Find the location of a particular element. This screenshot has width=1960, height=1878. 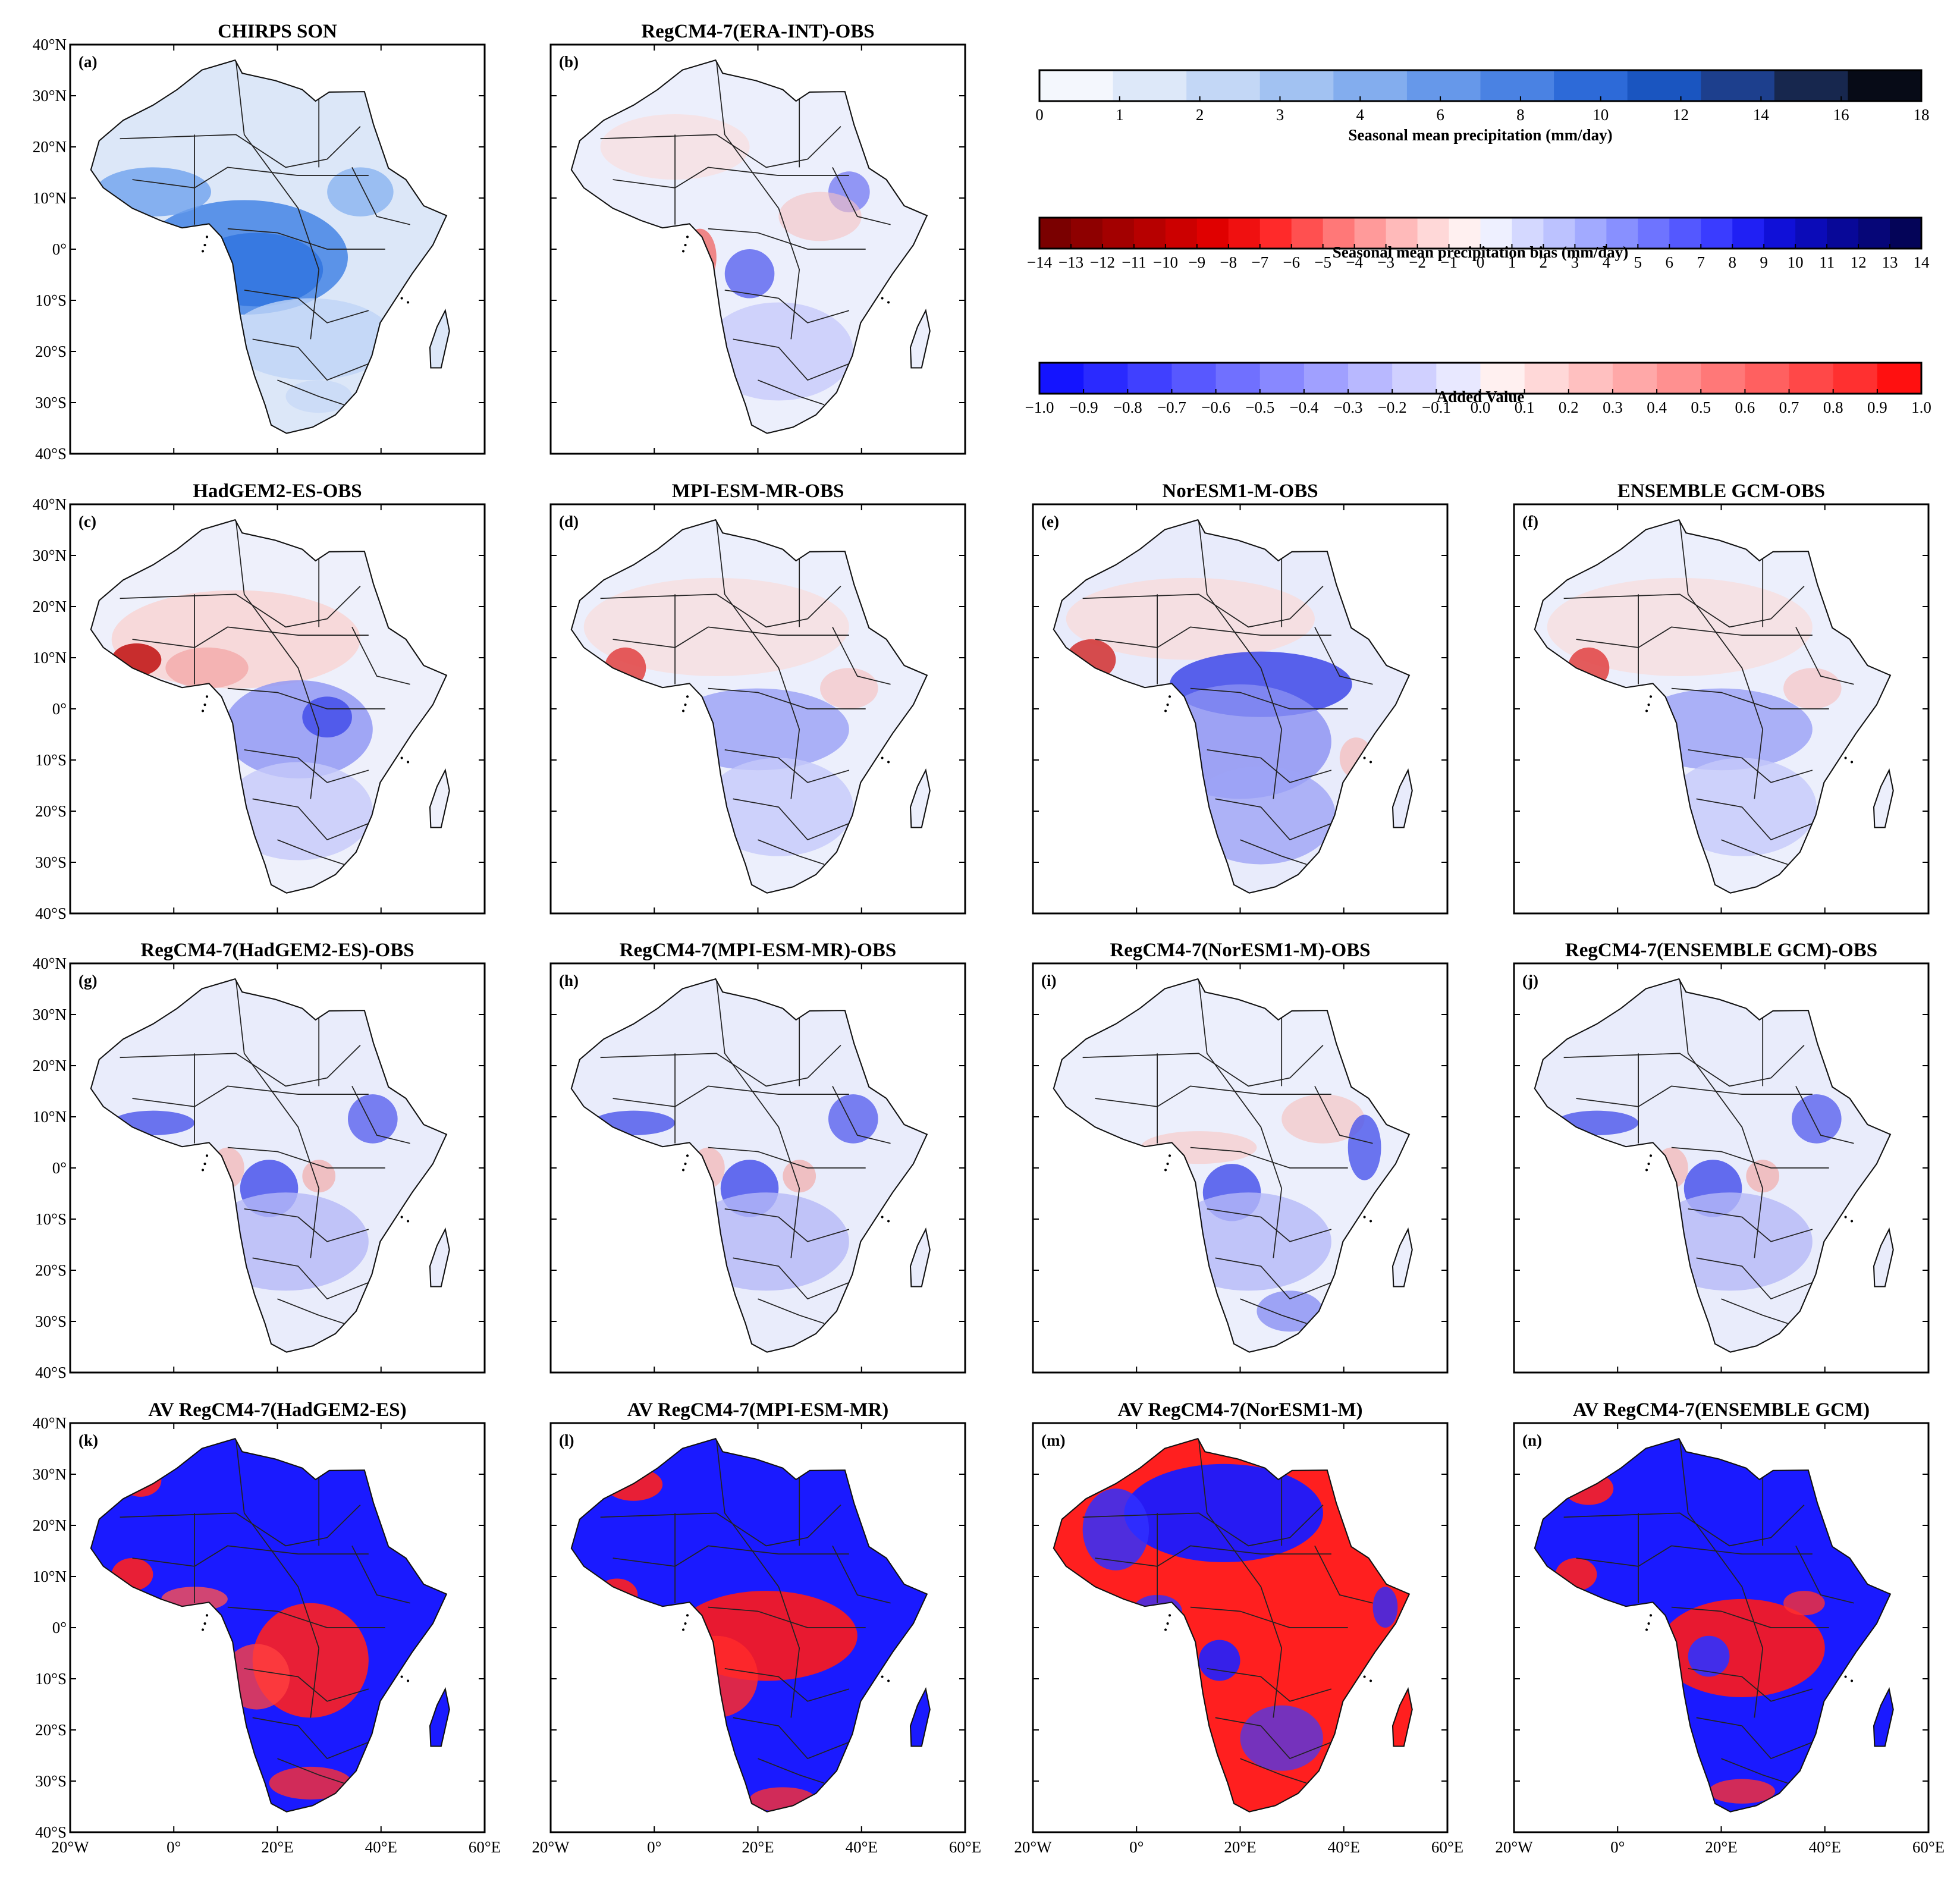

africa-landmass is located at coordinates (1233, 1165).